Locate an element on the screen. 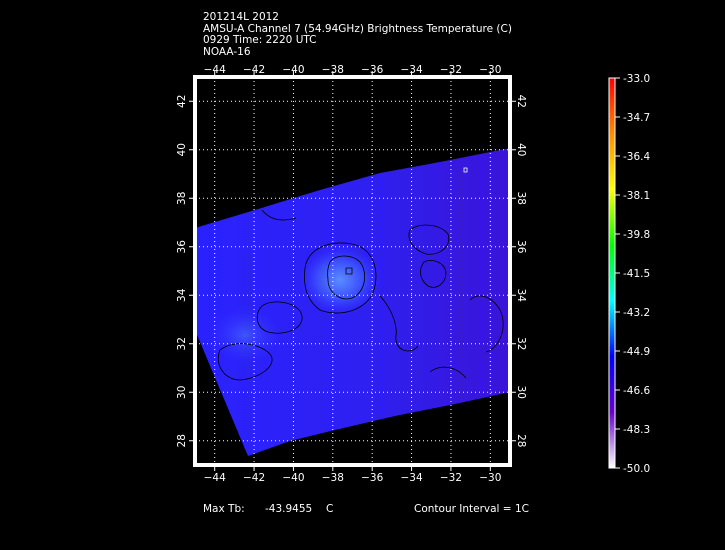 This screenshot has width=725, height=550. colorbar-label: -43.2 is located at coordinates (636, 313).